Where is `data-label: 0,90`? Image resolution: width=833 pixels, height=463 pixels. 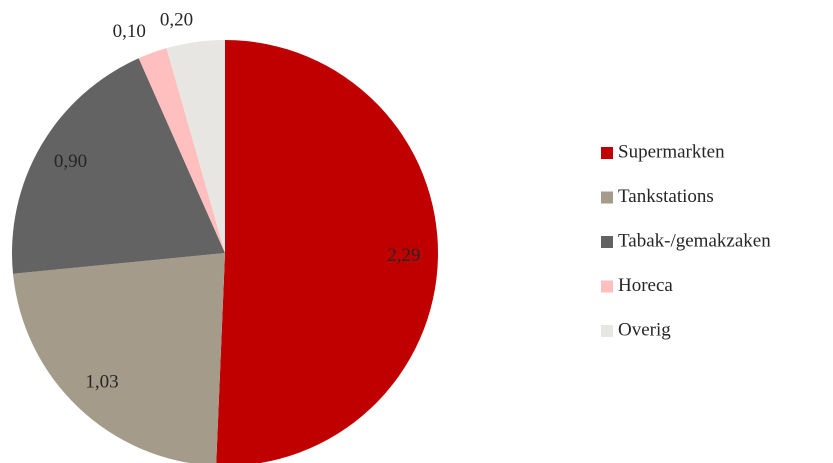
data-label: 0,90 is located at coordinates (70, 161).